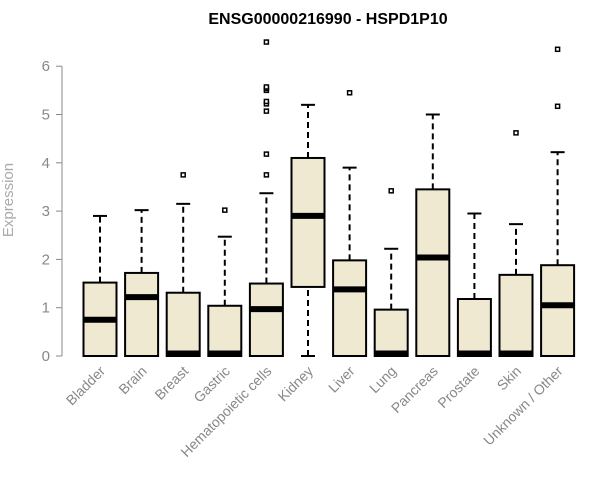 The height and width of the screenshot is (500, 600). I want to click on x-tick-label: Bladder, so click(86, 386).